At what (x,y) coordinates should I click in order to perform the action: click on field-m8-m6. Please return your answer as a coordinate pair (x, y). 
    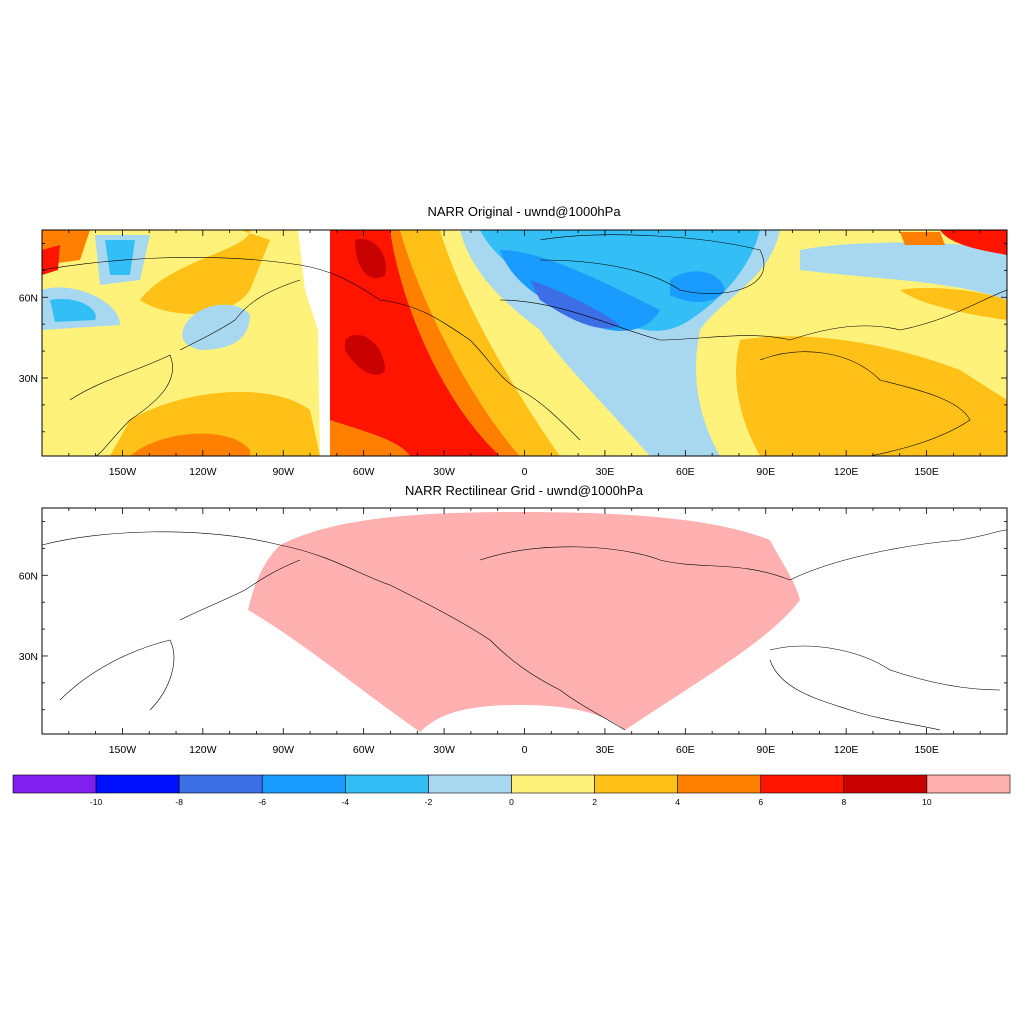
    Looking at the image, I should click on (575, 304).